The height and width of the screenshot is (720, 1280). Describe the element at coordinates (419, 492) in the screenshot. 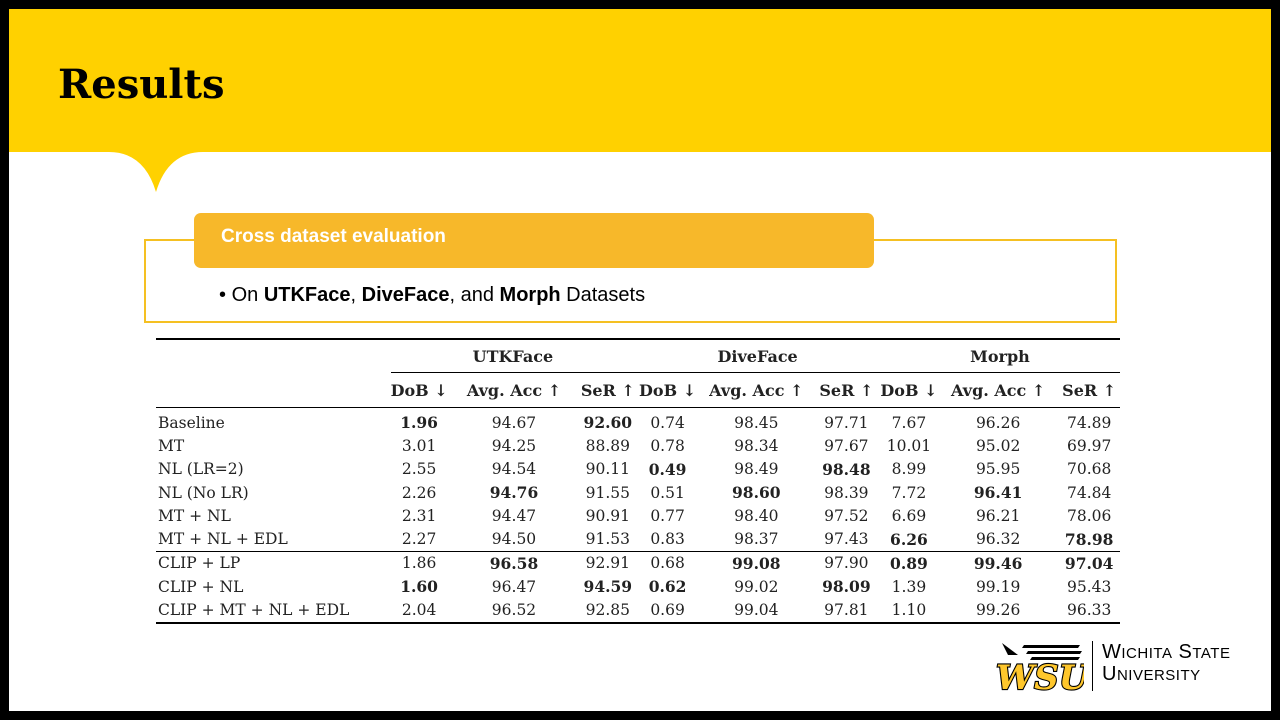

I see `table-cell-value: 2.26` at that location.